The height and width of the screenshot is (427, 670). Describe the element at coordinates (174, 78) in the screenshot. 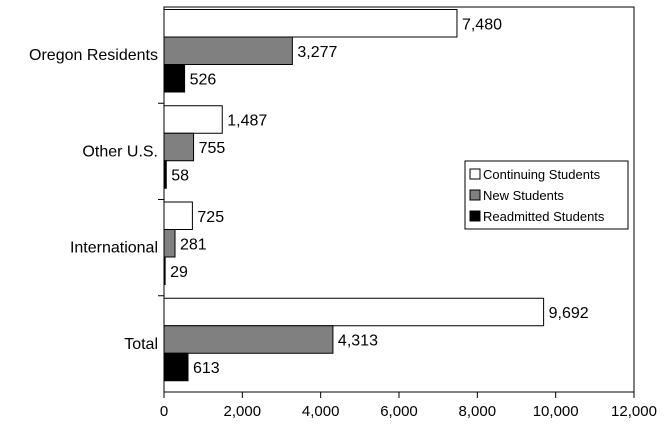

I see `bar-readmitted-students-oregon-residents` at that location.